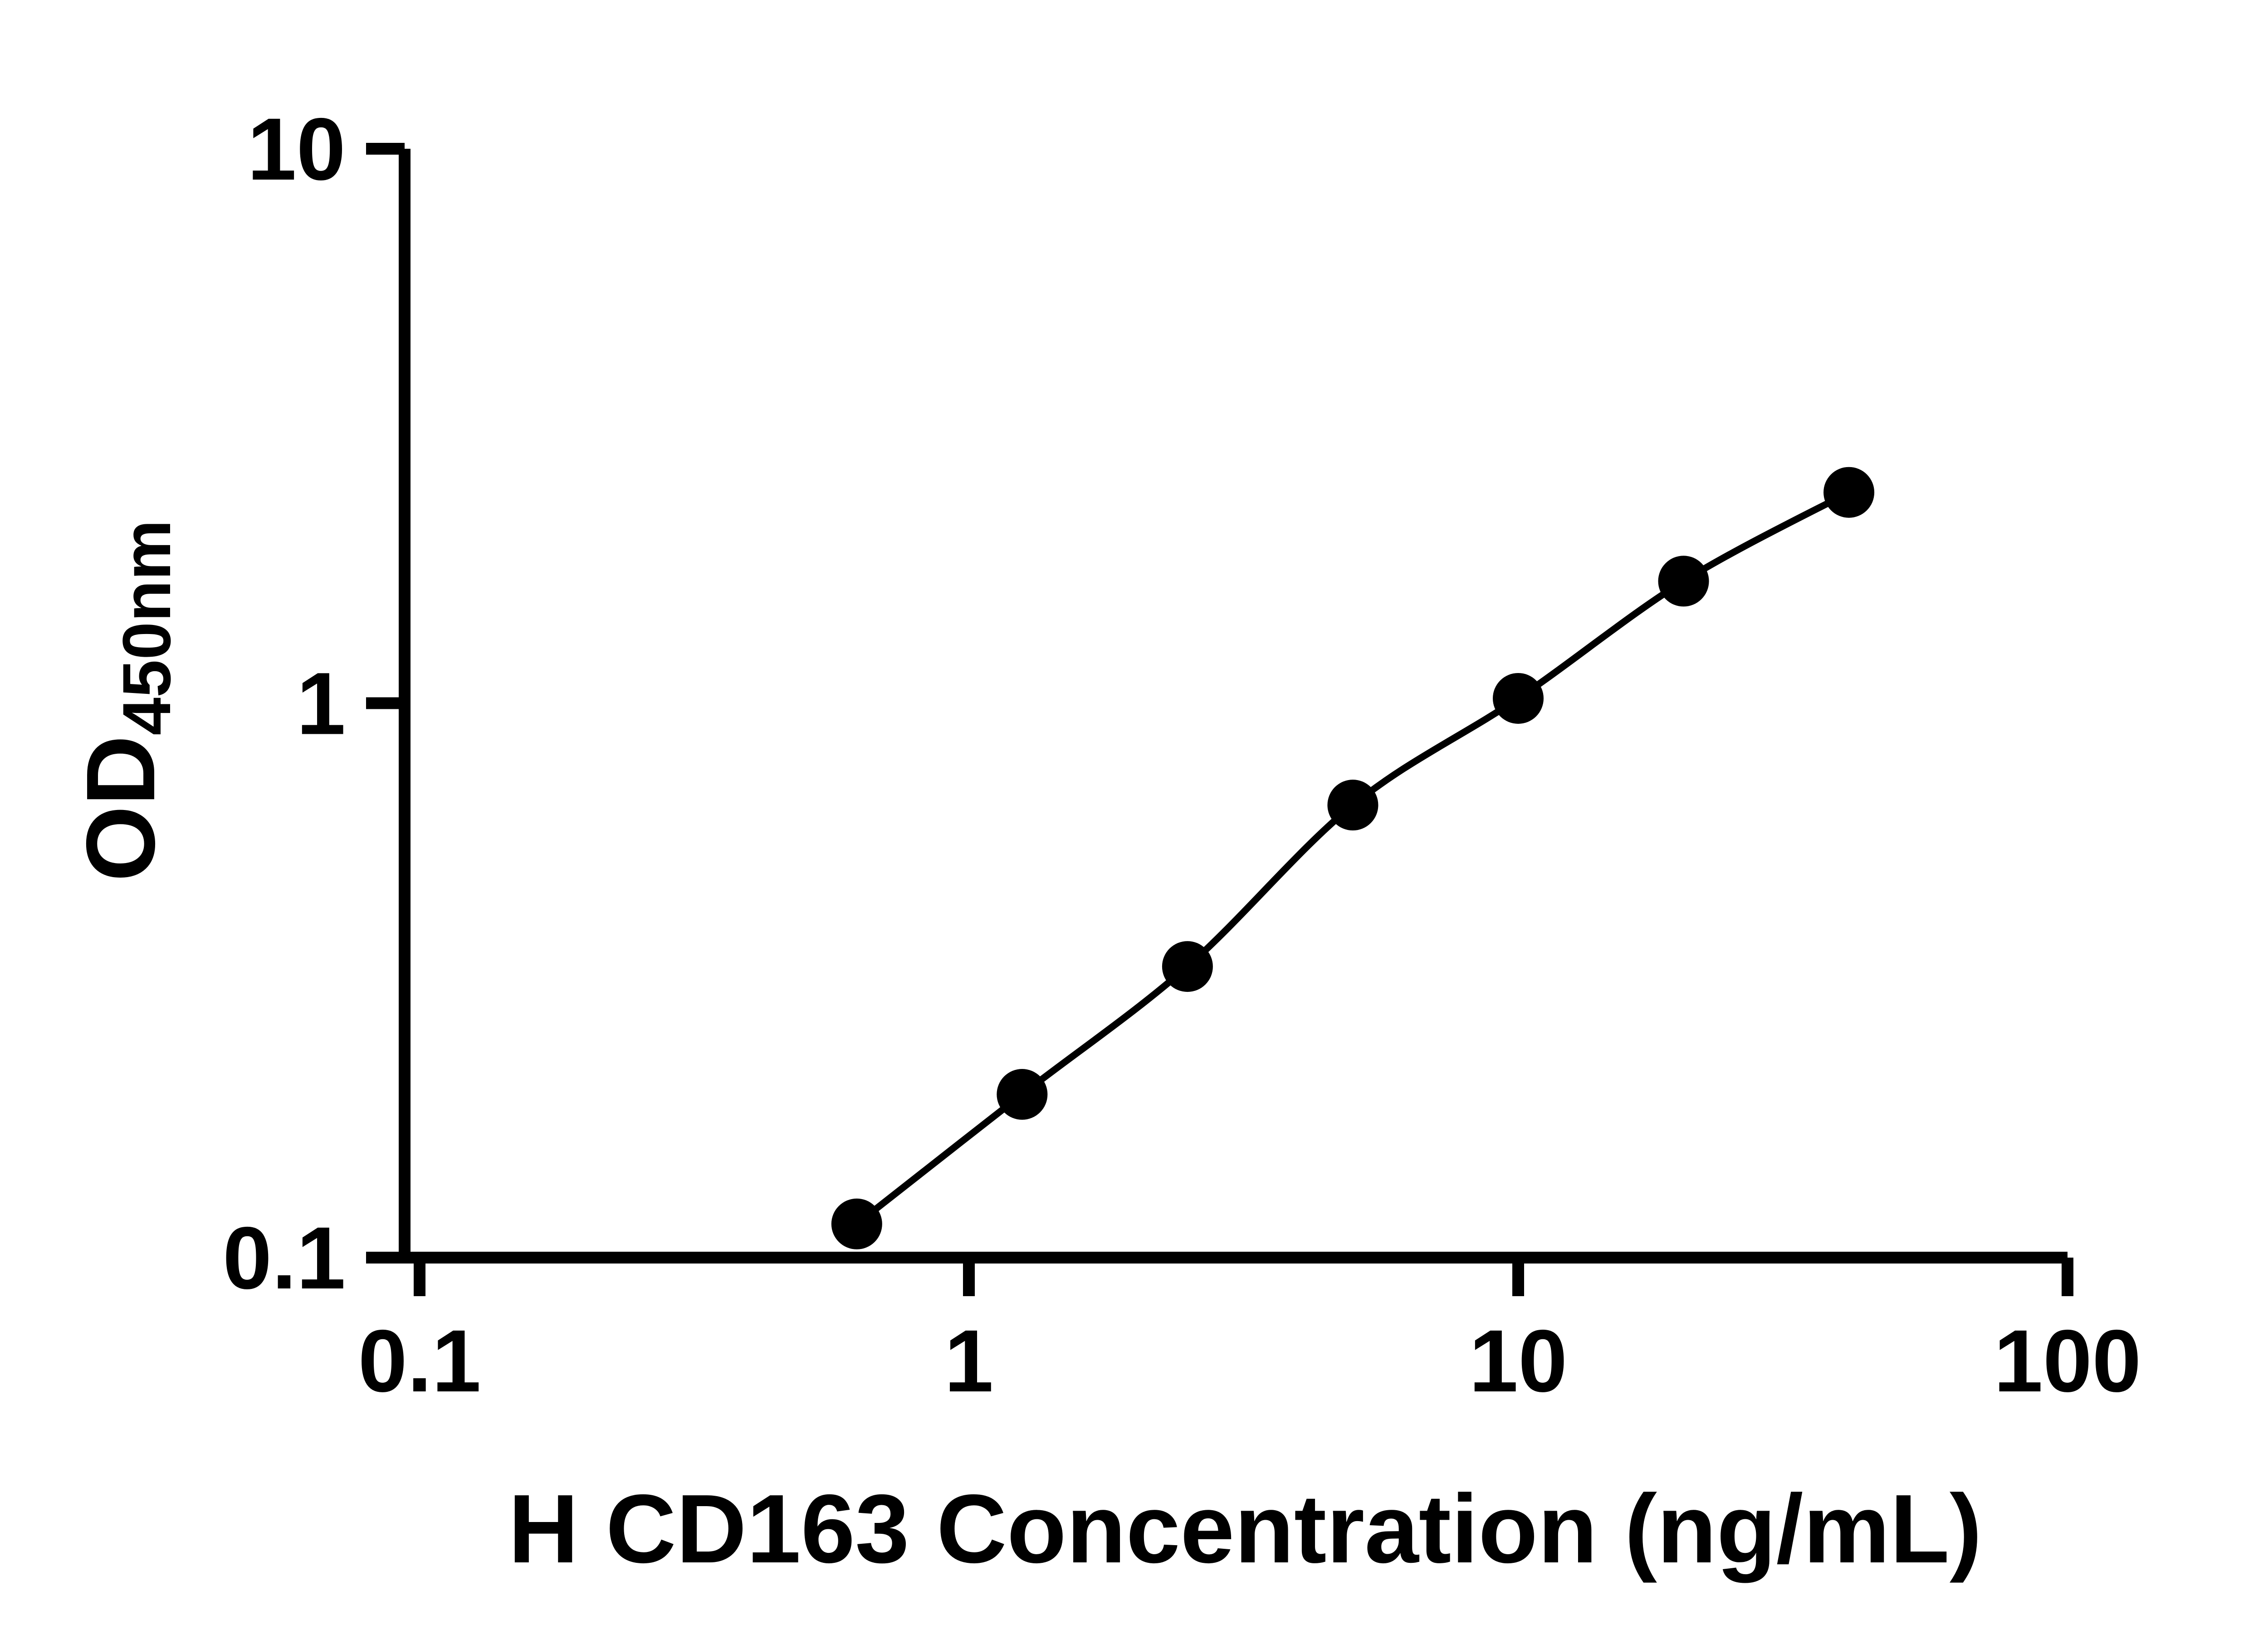 Image resolution: width=2268 pixels, height=1649 pixels. Describe the element at coordinates (1518, 1361) in the screenshot. I see `x-tick-label: 10` at that location.